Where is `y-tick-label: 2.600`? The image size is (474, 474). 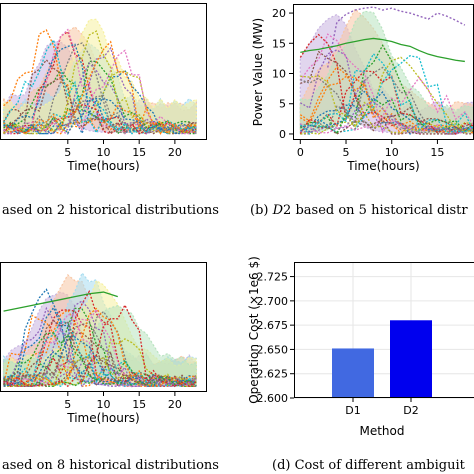 y-tick-label: 2.600 is located at coordinates (273, 398).